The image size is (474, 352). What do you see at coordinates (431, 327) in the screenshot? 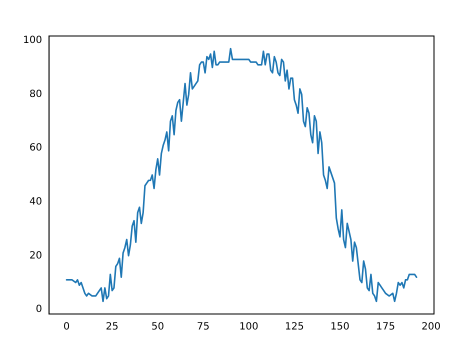
I see `x-tick-label: 200` at bounding box center [431, 327].